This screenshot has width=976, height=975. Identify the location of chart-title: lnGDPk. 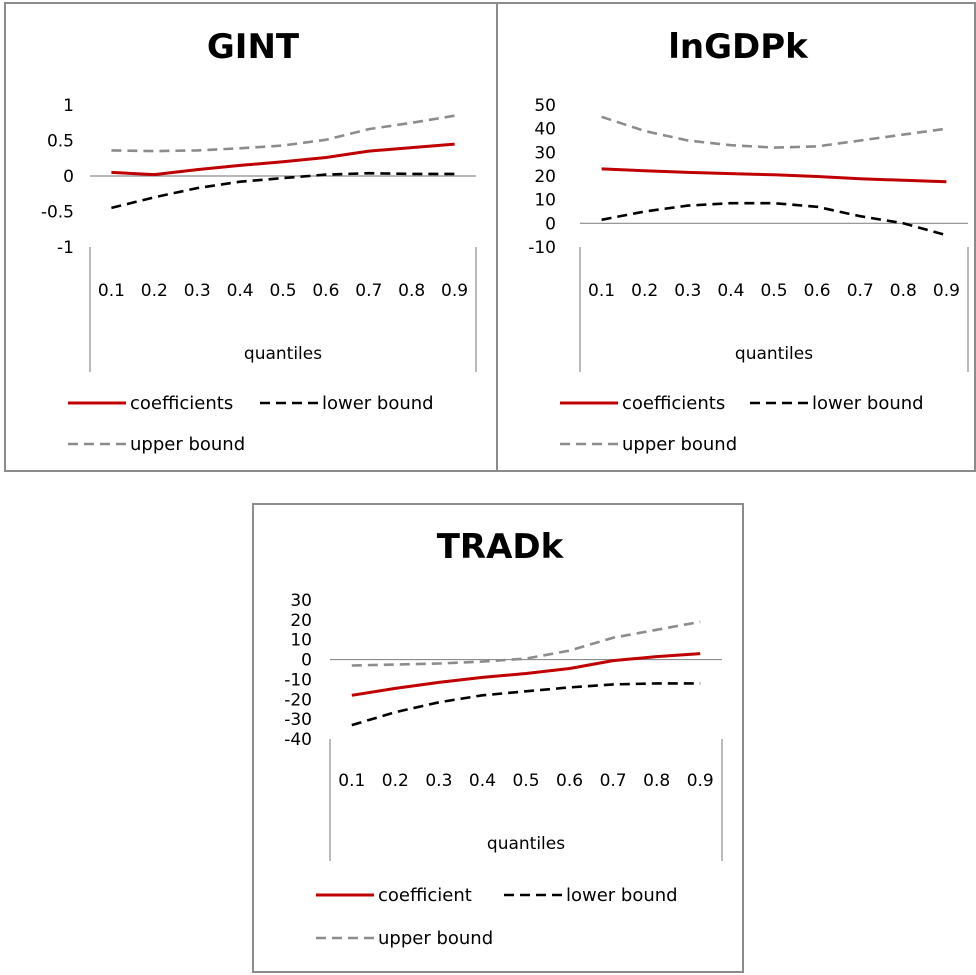
(738, 47).